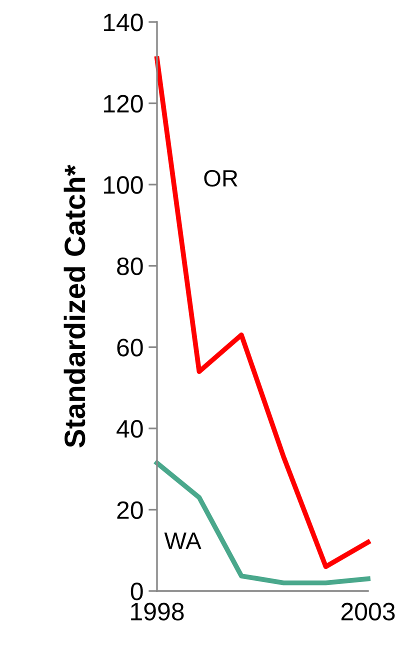  What do you see at coordinates (262, 523) in the screenshot?
I see `line-series` at bounding box center [262, 523].